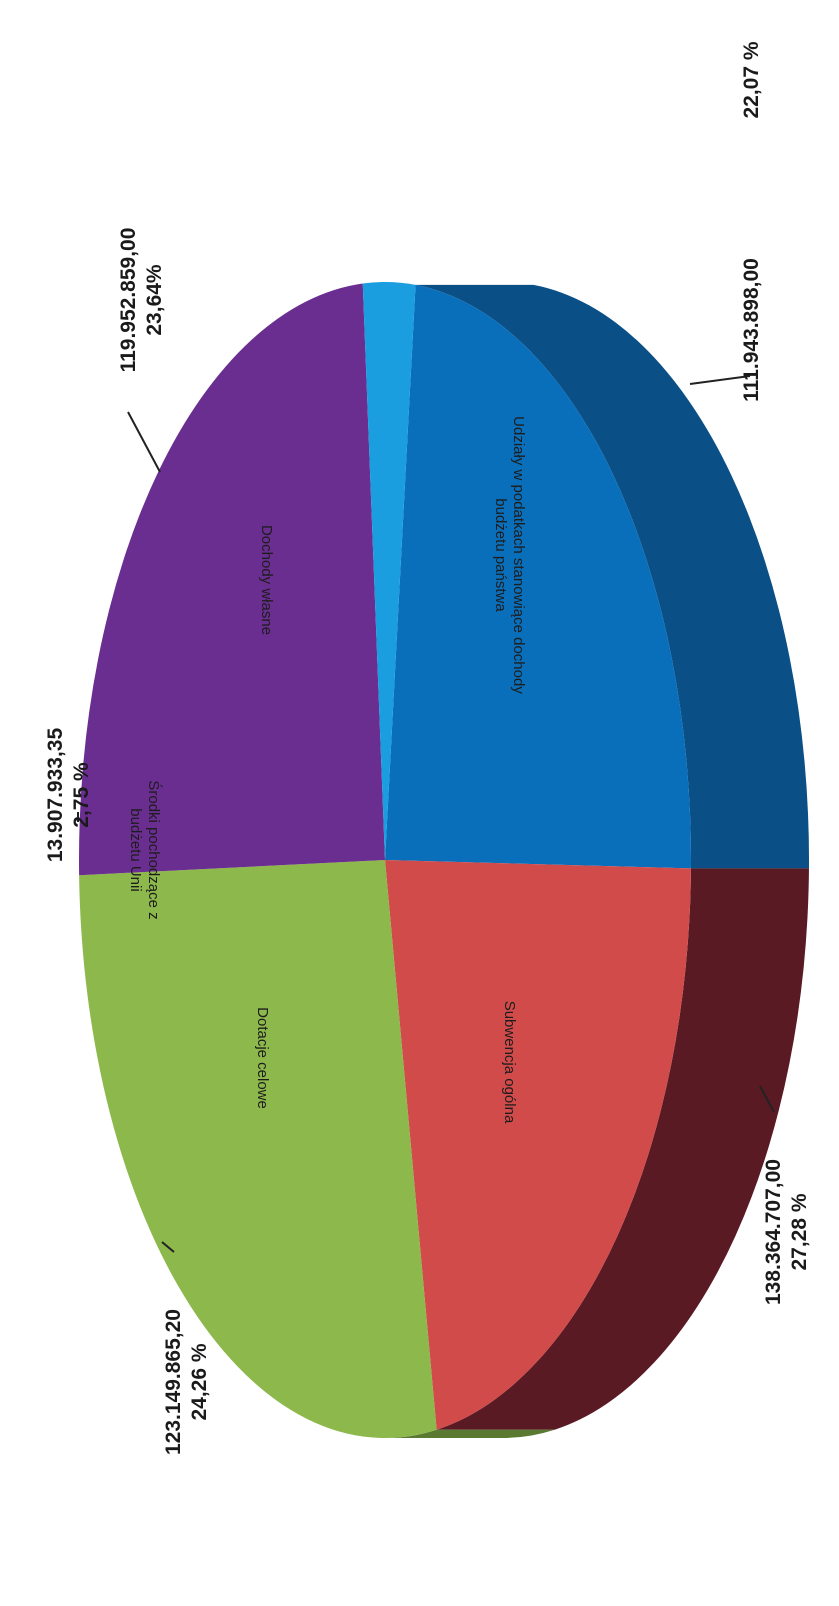  I want to click on slice-label-line: budżetu Unii, so click(135, 849).